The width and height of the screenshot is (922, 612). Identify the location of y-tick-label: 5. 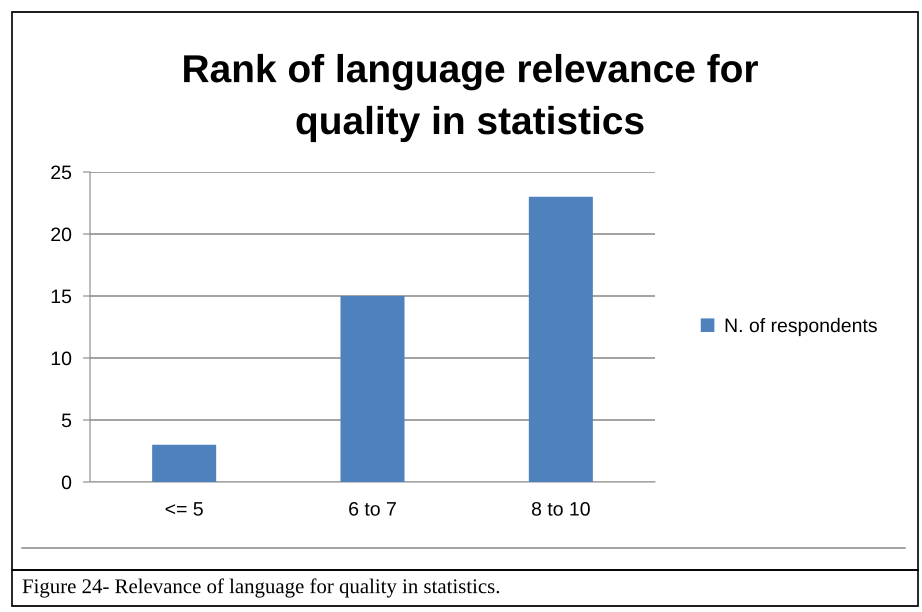
(67, 421).